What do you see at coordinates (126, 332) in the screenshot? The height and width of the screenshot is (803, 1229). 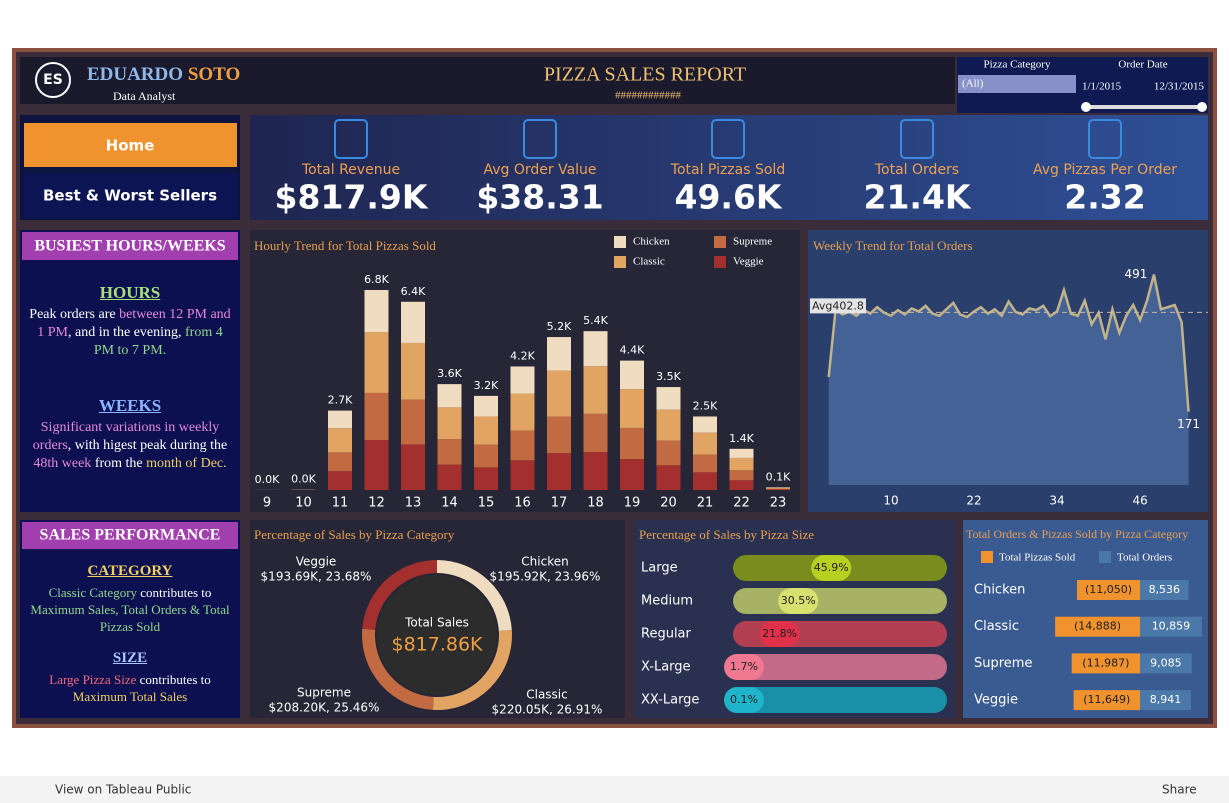 I see `note-segment: , and in the evening,` at bounding box center [126, 332].